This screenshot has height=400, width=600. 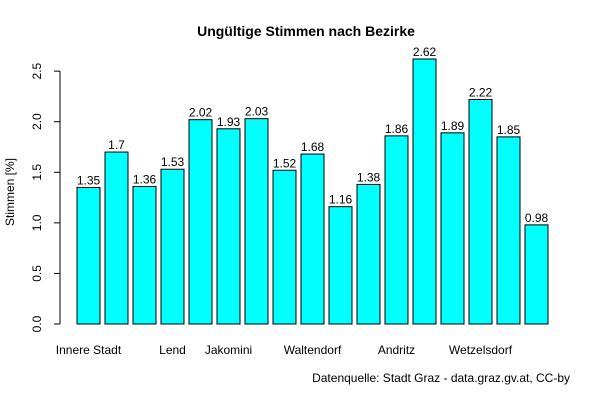 What do you see at coordinates (173, 162) in the screenshot?
I see `data-label: 1.53` at bounding box center [173, 162].